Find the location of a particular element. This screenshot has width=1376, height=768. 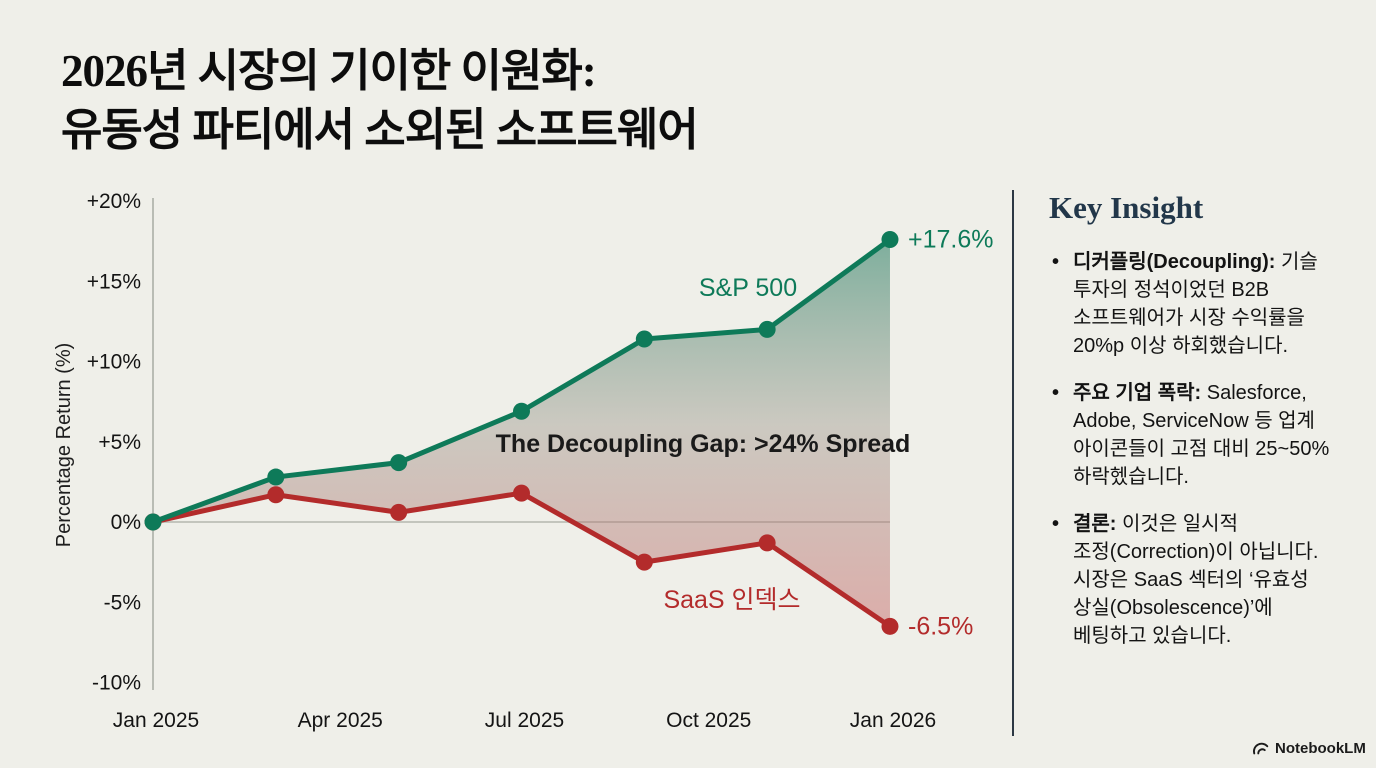

x-tick-label: Jan 2025 is located at coordinates (156, 720).